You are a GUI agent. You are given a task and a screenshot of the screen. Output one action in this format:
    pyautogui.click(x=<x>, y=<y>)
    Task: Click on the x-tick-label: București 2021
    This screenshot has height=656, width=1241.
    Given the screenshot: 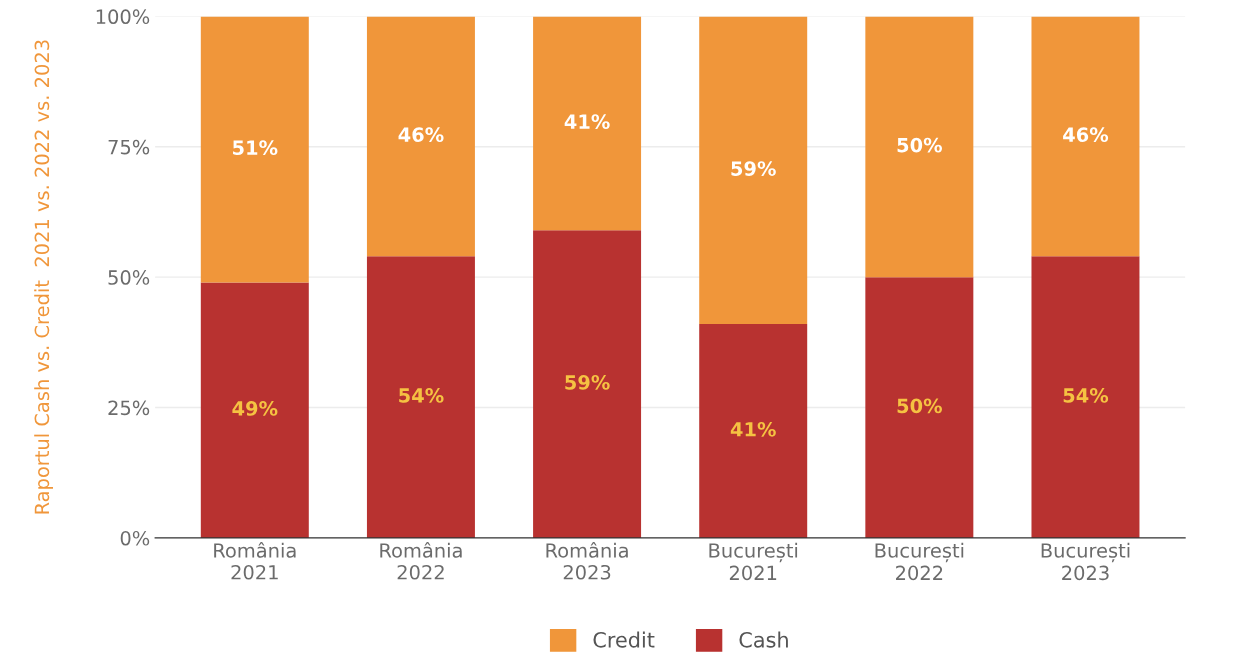 What is the action you would take?
    pyautogui.click(x=753, y=561)
    